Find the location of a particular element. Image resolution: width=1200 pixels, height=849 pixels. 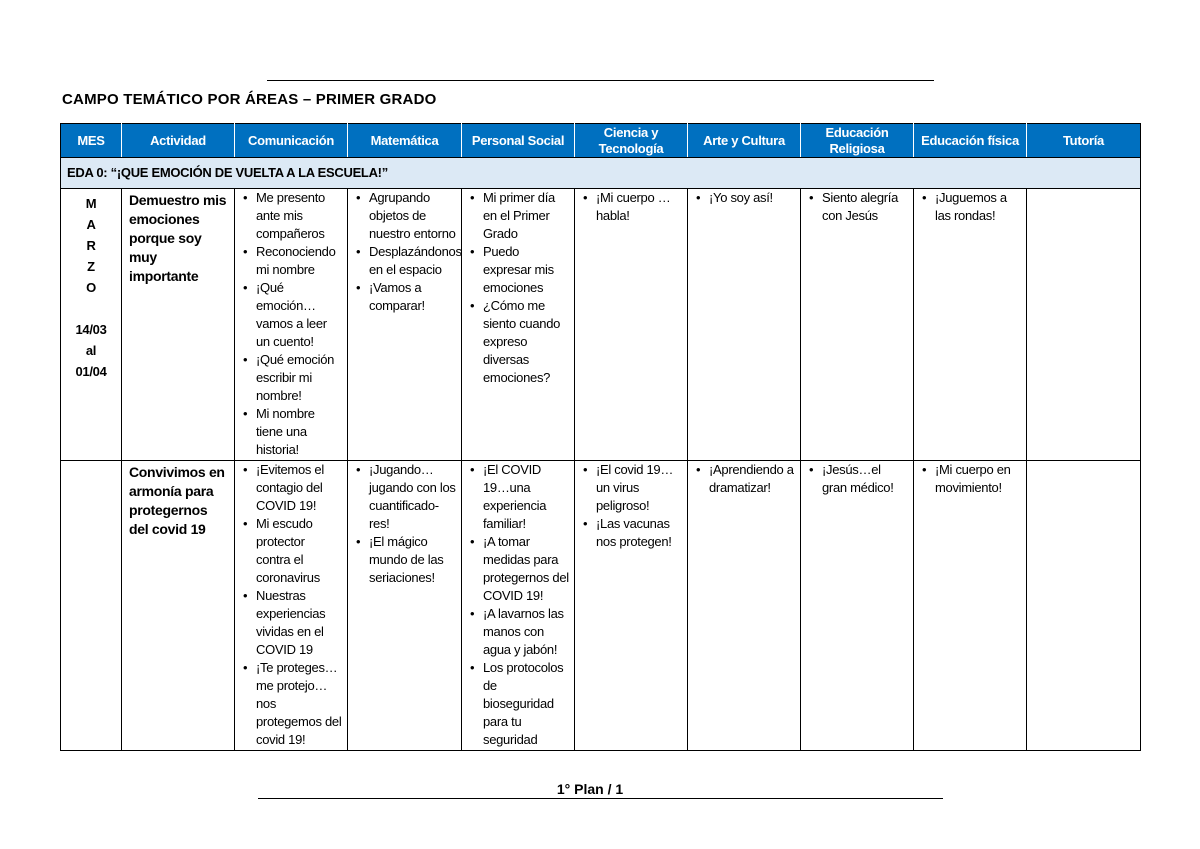

month-letter: O is located at coordinates (91, 287).